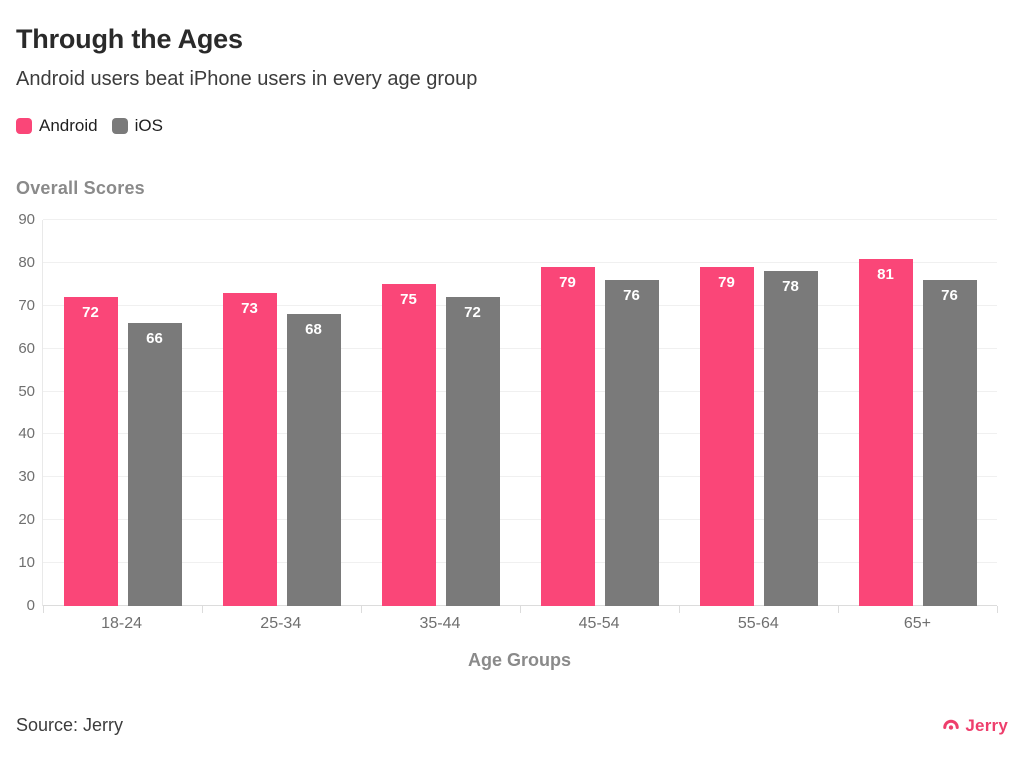  Describe the element at coordinates (951, 724) in the screenshot. I see `jerry-arc-icon` at that location.